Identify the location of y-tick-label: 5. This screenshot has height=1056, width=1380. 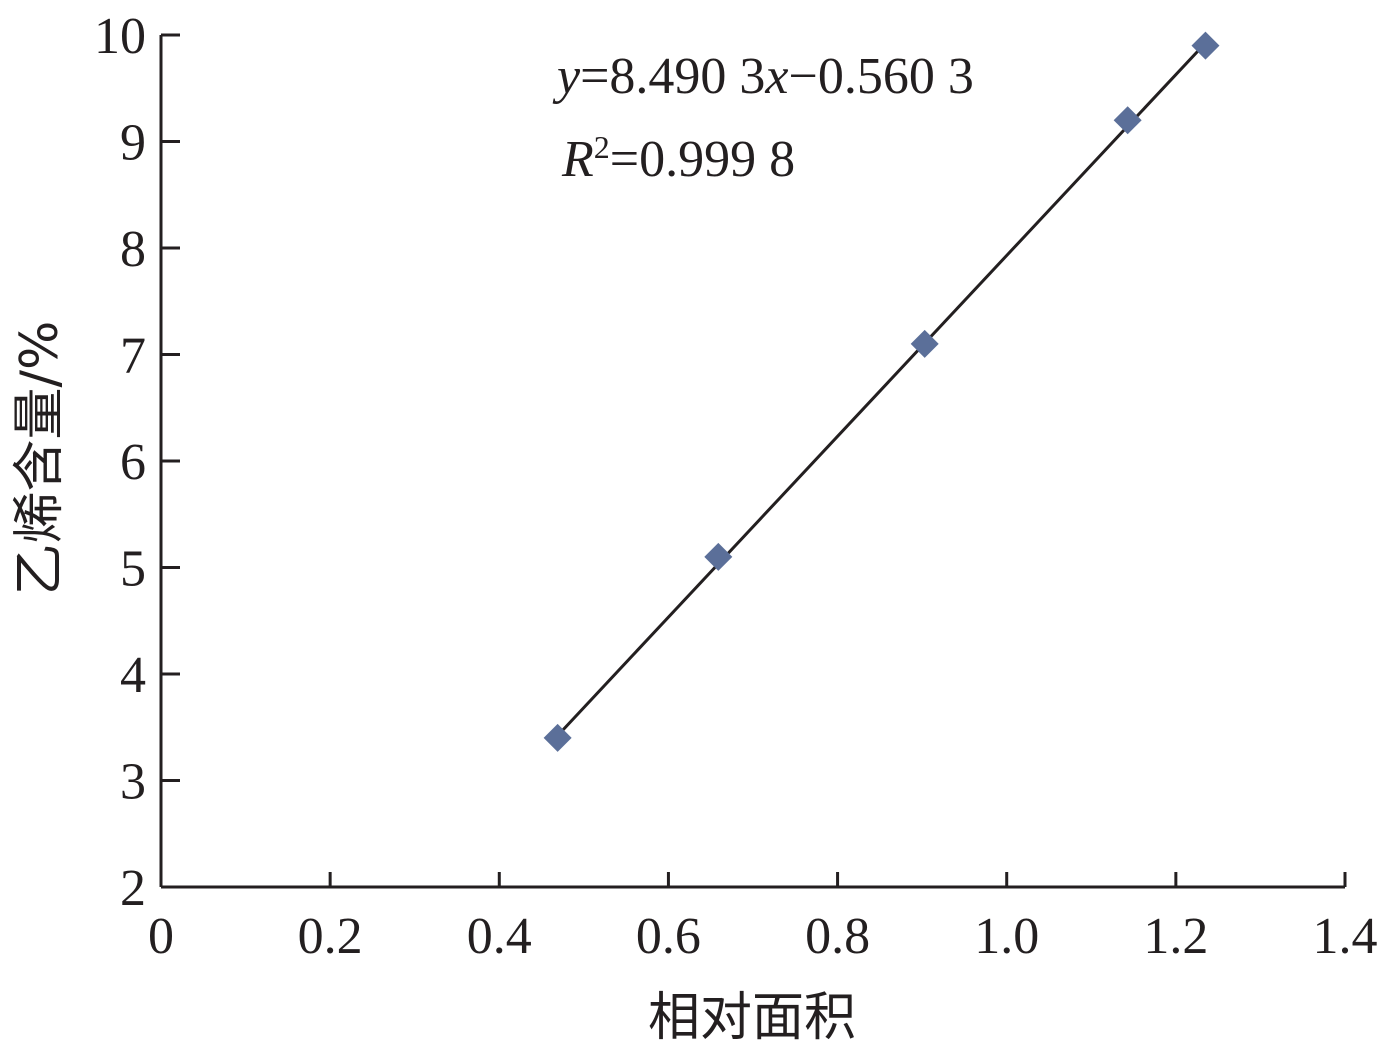
(133, 569).